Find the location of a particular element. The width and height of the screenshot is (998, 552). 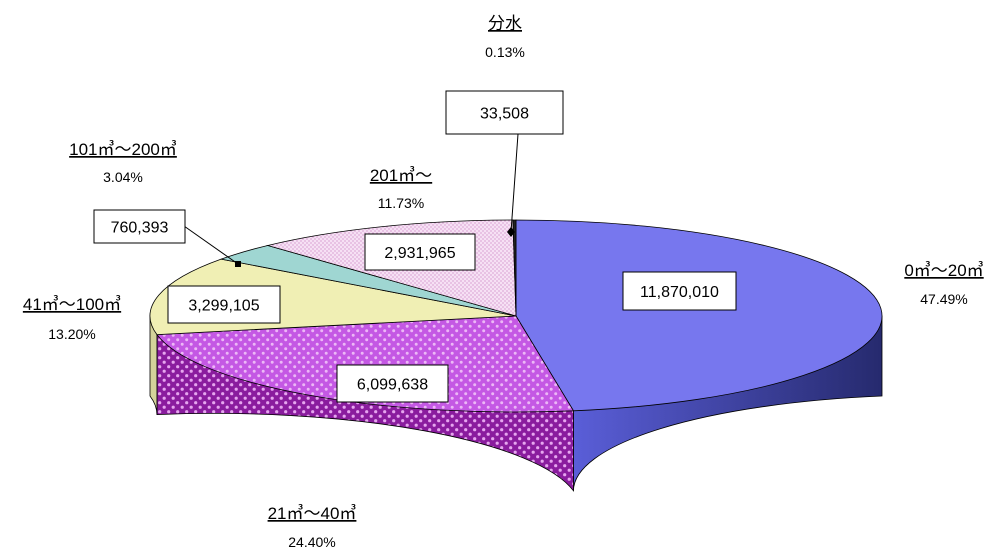

value-label-4: 2,931,965 is located at coordinates (419, 253).